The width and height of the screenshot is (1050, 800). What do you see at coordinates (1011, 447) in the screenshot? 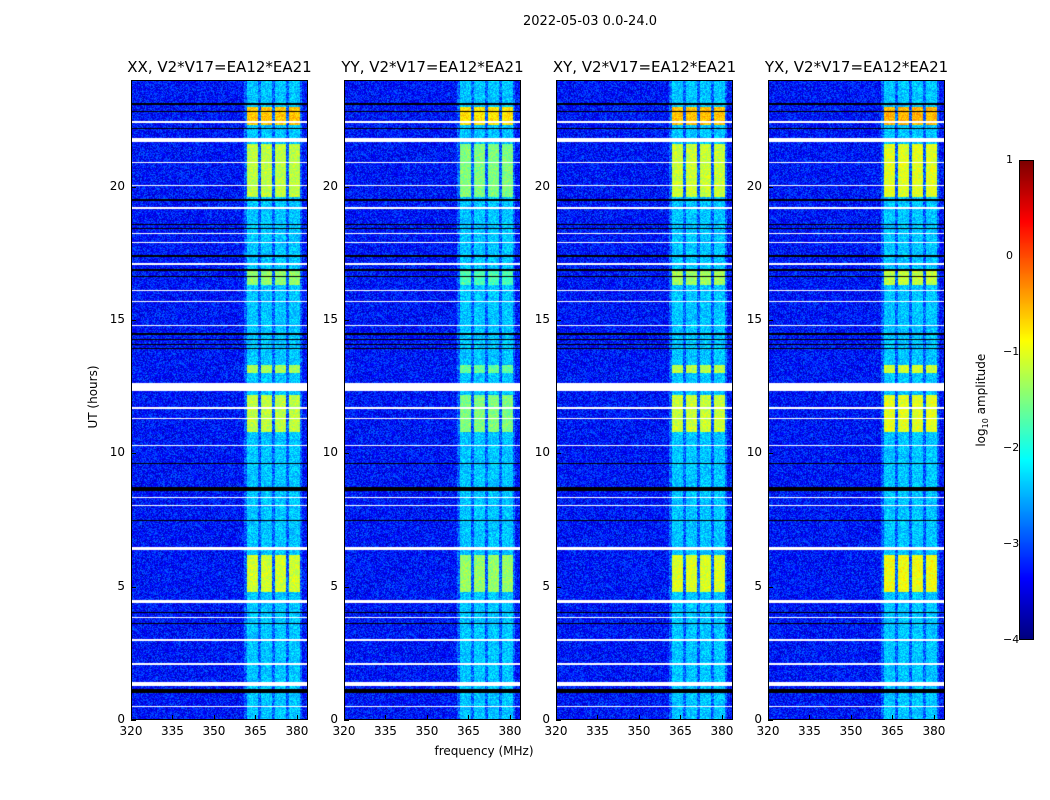
I see `colorbar-tick-label: −2` at bounding box center [1011, 447].